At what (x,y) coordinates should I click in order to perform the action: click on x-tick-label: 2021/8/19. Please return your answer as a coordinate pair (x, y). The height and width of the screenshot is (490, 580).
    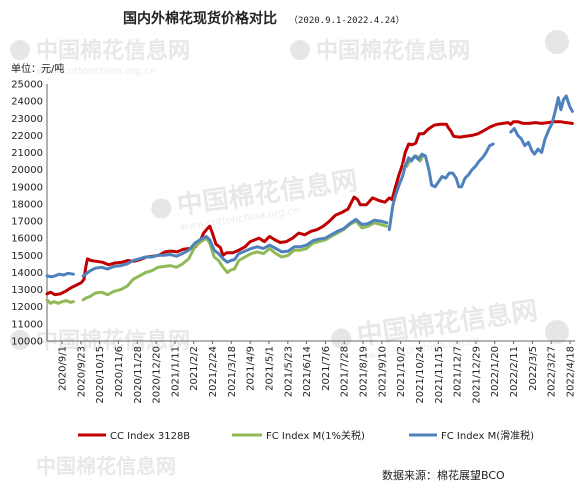
    Looking at the image, I should click on (364, 371).